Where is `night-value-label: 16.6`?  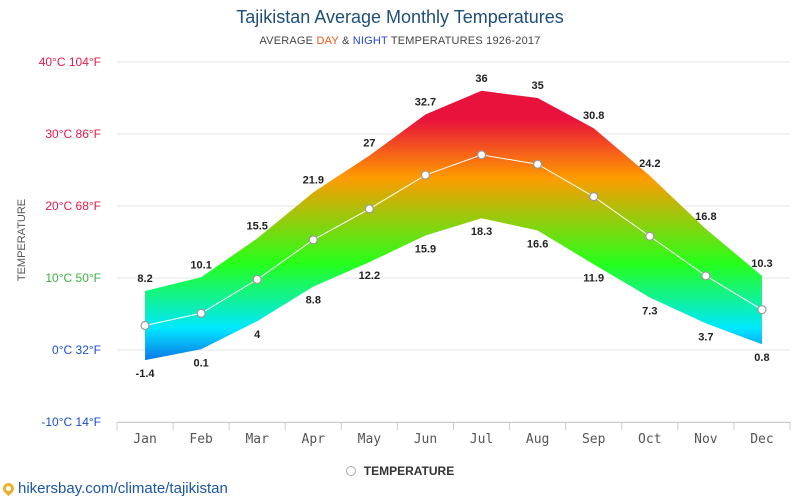
night-value-label: 16.6 is located at coordinates (537, 244).